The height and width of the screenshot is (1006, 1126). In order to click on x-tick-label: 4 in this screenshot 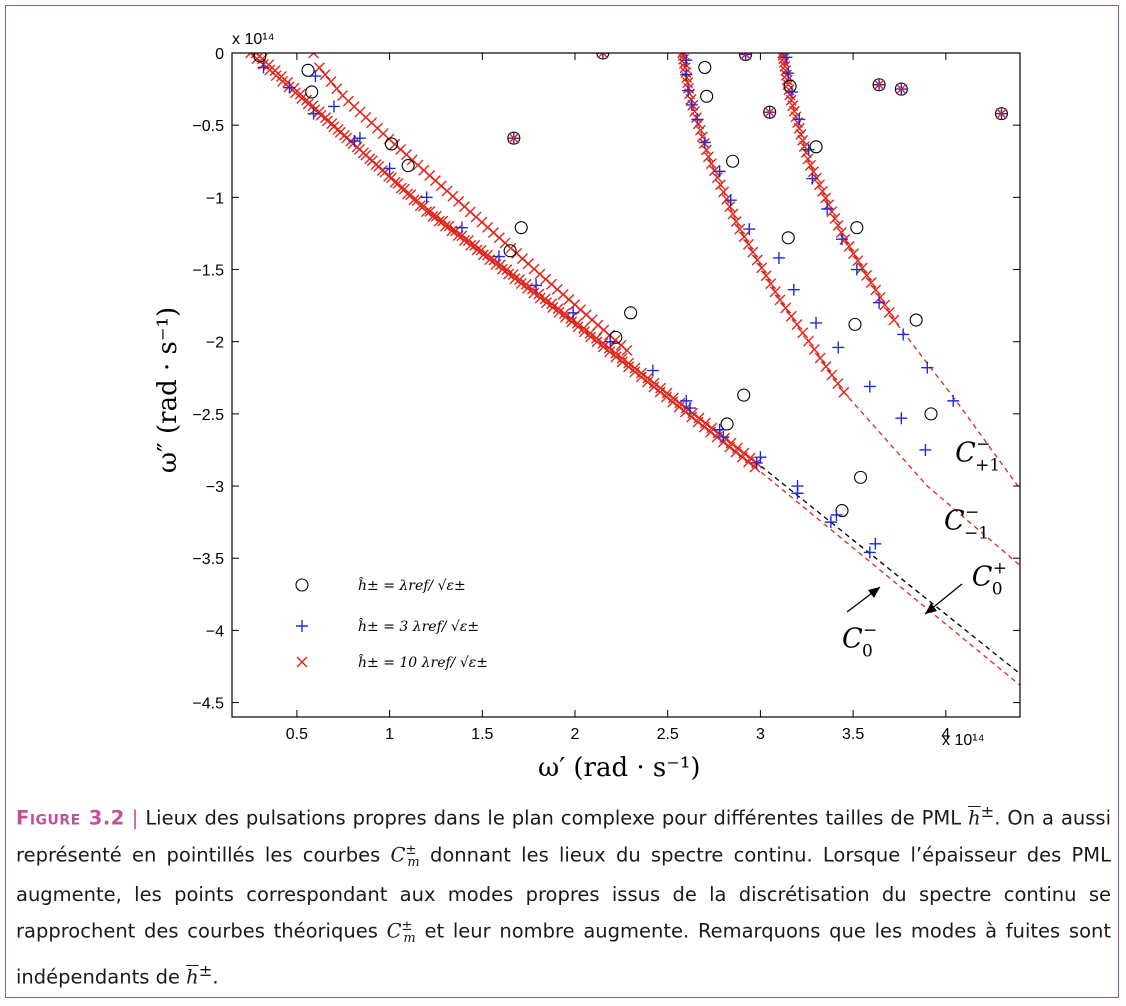, I will do `click(945, 734)`.